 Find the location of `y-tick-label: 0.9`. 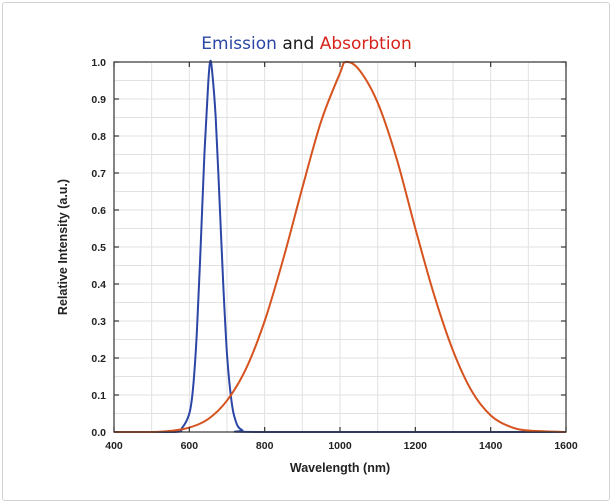

y-tick-label: 0.9 is located at coordinates (98, 100).